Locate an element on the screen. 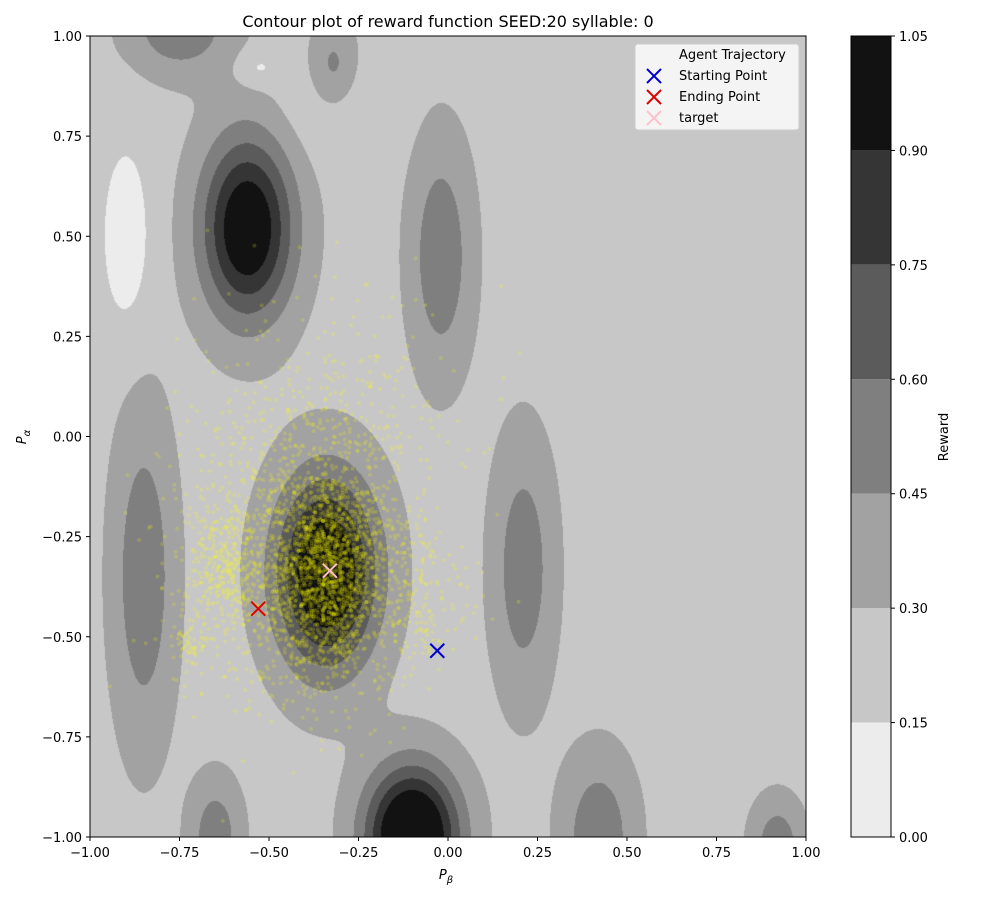 This screenshot has height=900, width=1000. y-tick-label: −0.50 is located at coordinates (62, 638).